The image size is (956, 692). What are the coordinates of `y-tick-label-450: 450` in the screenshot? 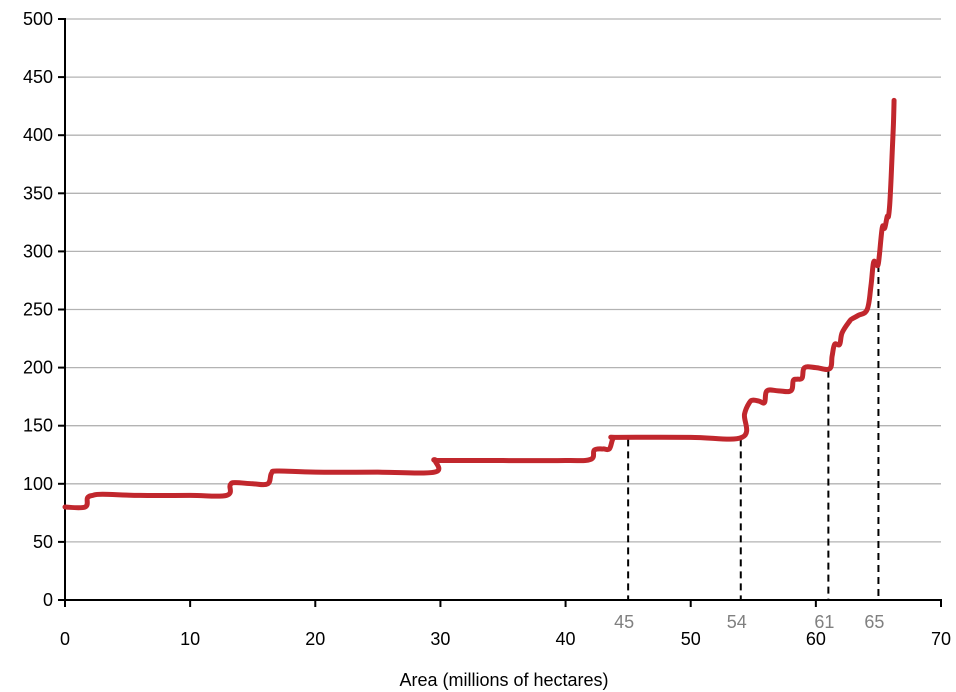 It's located at (38, 77).